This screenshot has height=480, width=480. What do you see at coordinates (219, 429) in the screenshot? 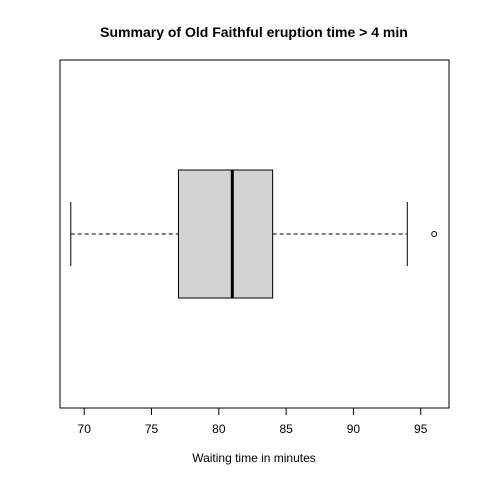
I see `x-tick-label-80: 80` at bounding box center [219, 429].